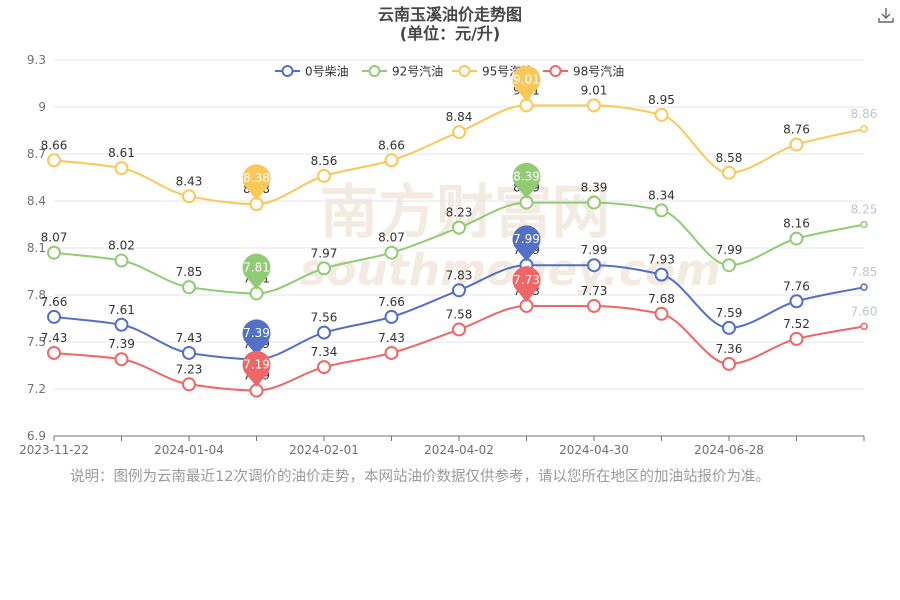 This screenshot has width=900, height=600. What do you see at coordinates (324, 450) in the screenshot?
I see `x-tick-label: 2024-02-01` at bounding box center [324, 450].